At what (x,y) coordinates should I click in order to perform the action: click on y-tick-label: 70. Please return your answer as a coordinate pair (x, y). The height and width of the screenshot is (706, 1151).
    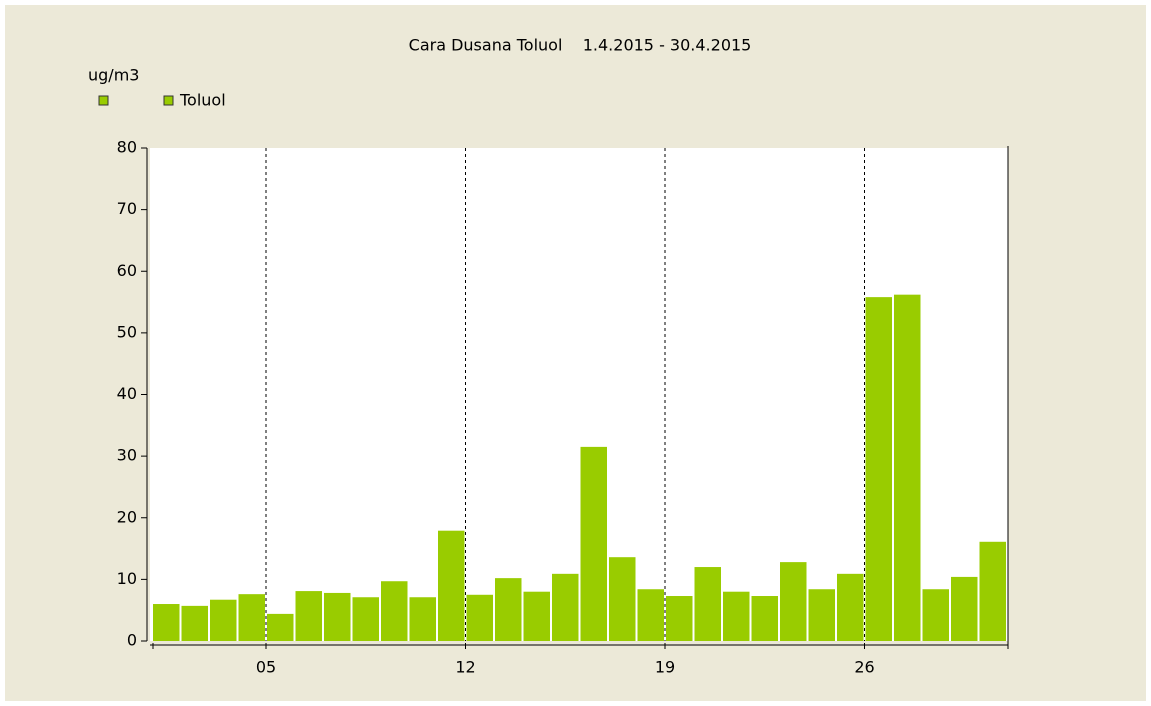
    Looking at the image, I should click on (127, 208).